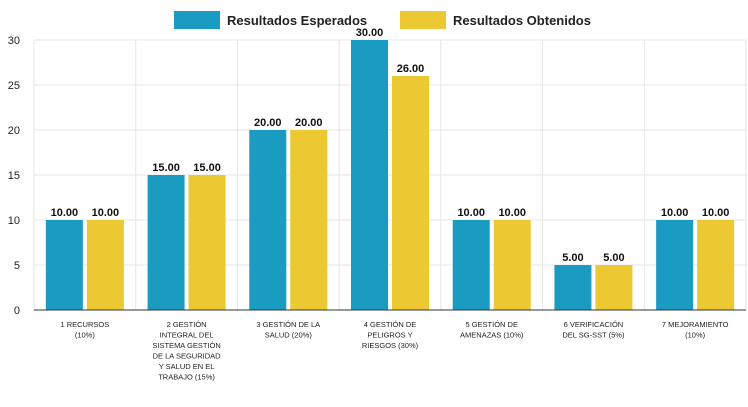 The height and width of the screenshot is (407, 748). Describe the element at coordinates (14, 86) in the screenshot. I see `y-tick-label: 25` at that location.